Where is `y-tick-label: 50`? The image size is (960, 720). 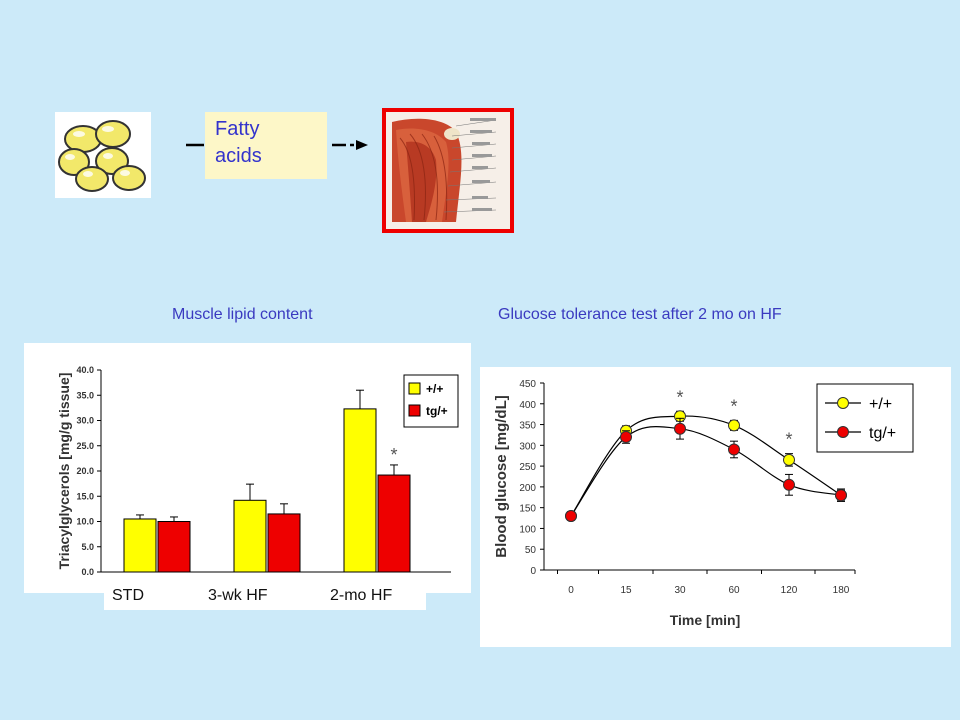 y-tick-label: 50 is located at coordinates (531, 550).